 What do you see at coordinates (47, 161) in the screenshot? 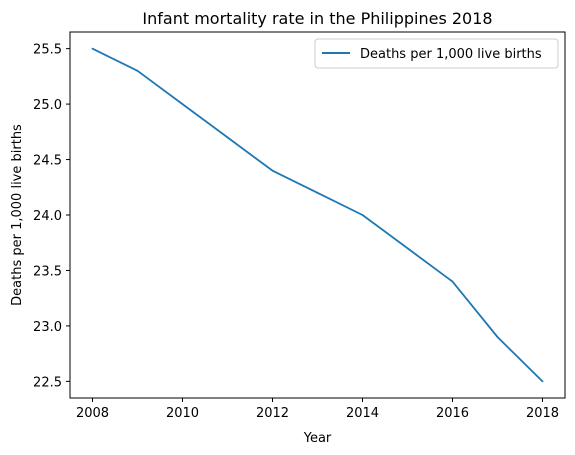
I see `y-tick-label: 24.5` at bounding box center [47, 161].